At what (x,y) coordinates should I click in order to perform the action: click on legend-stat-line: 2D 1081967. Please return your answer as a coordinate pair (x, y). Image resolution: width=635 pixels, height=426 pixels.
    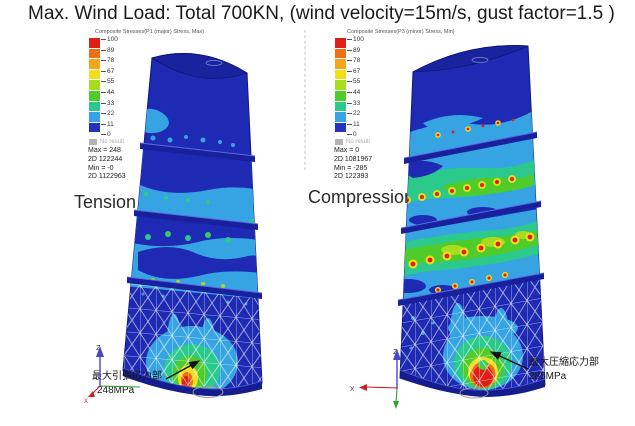
    Looking at the image, I should click on (353, 159).